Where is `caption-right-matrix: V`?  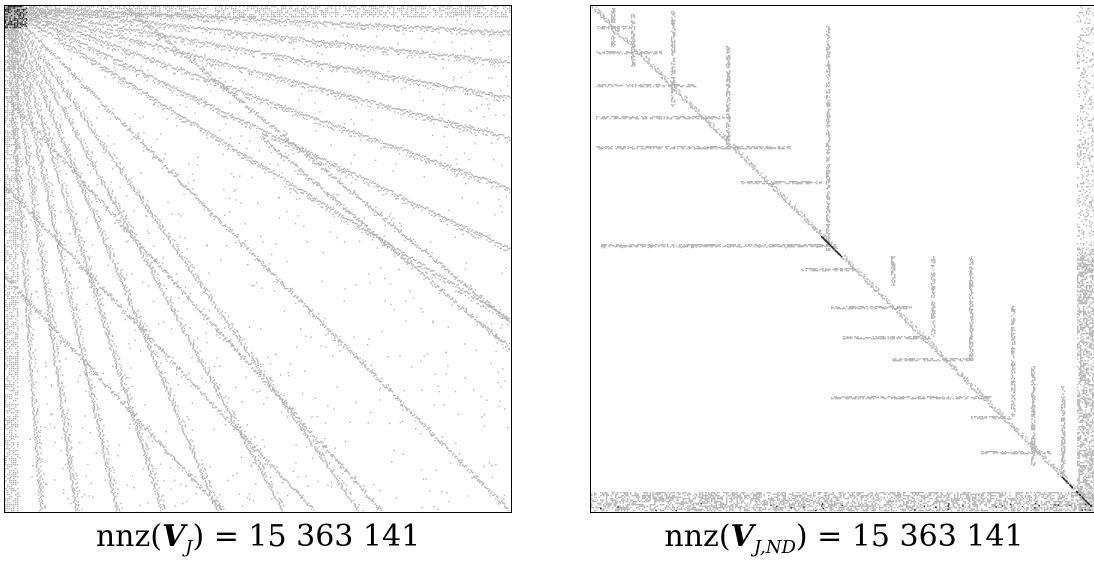 caption-right-matrix: V is located at coordinates (742, 536).